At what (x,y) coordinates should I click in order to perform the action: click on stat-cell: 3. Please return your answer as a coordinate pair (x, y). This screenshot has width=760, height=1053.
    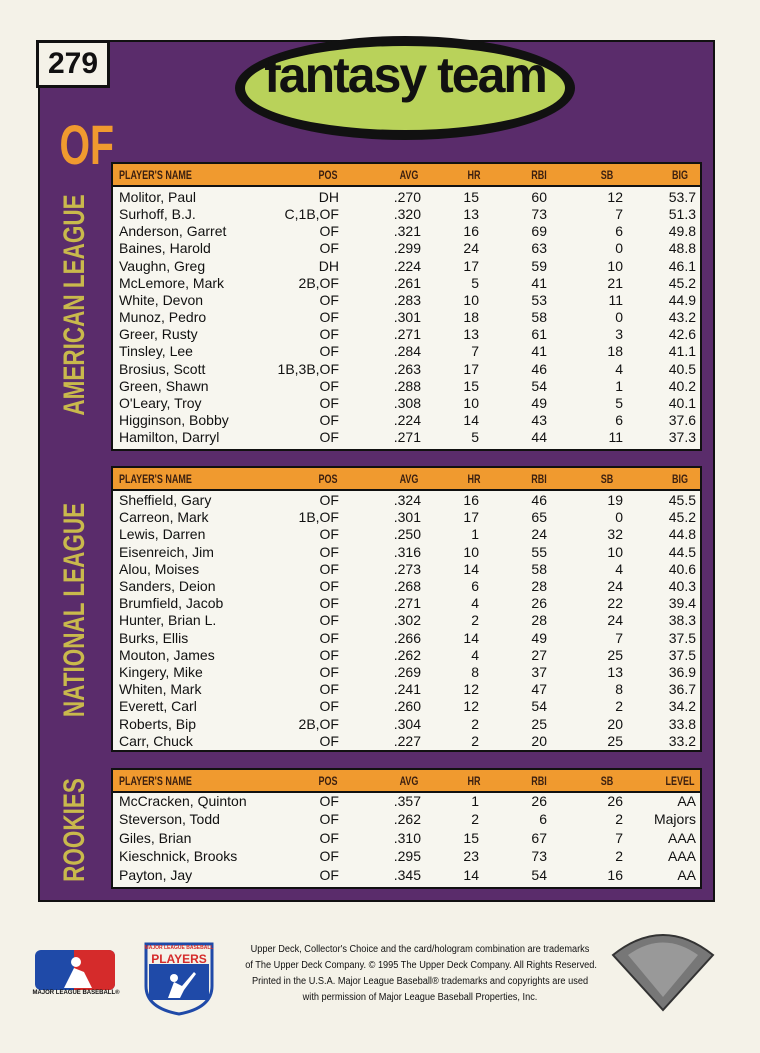
    Looking at the image, I should click on (619, 334).